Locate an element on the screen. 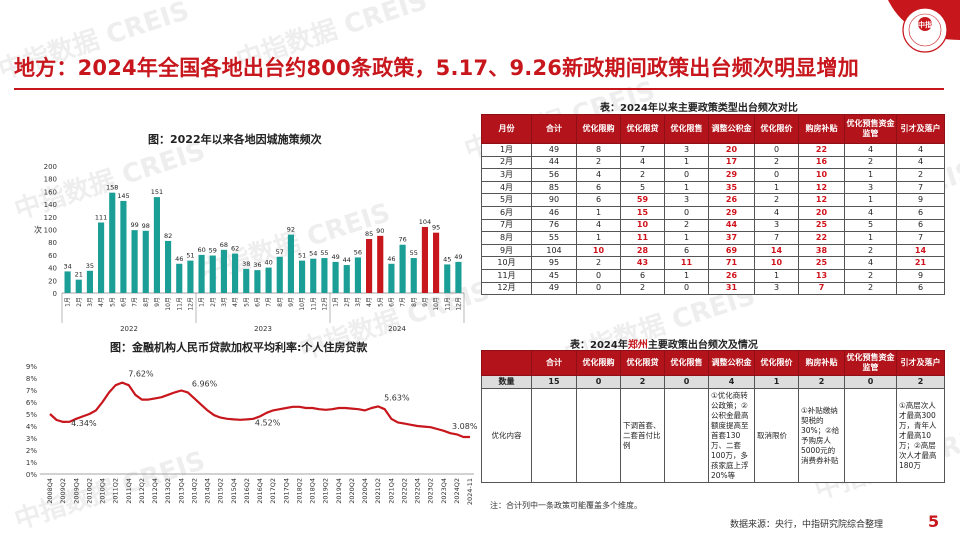 Image resolution: width=960 pixels, height=538 pixels. y-axis-label: 次 is located at coordinates (38, 230).